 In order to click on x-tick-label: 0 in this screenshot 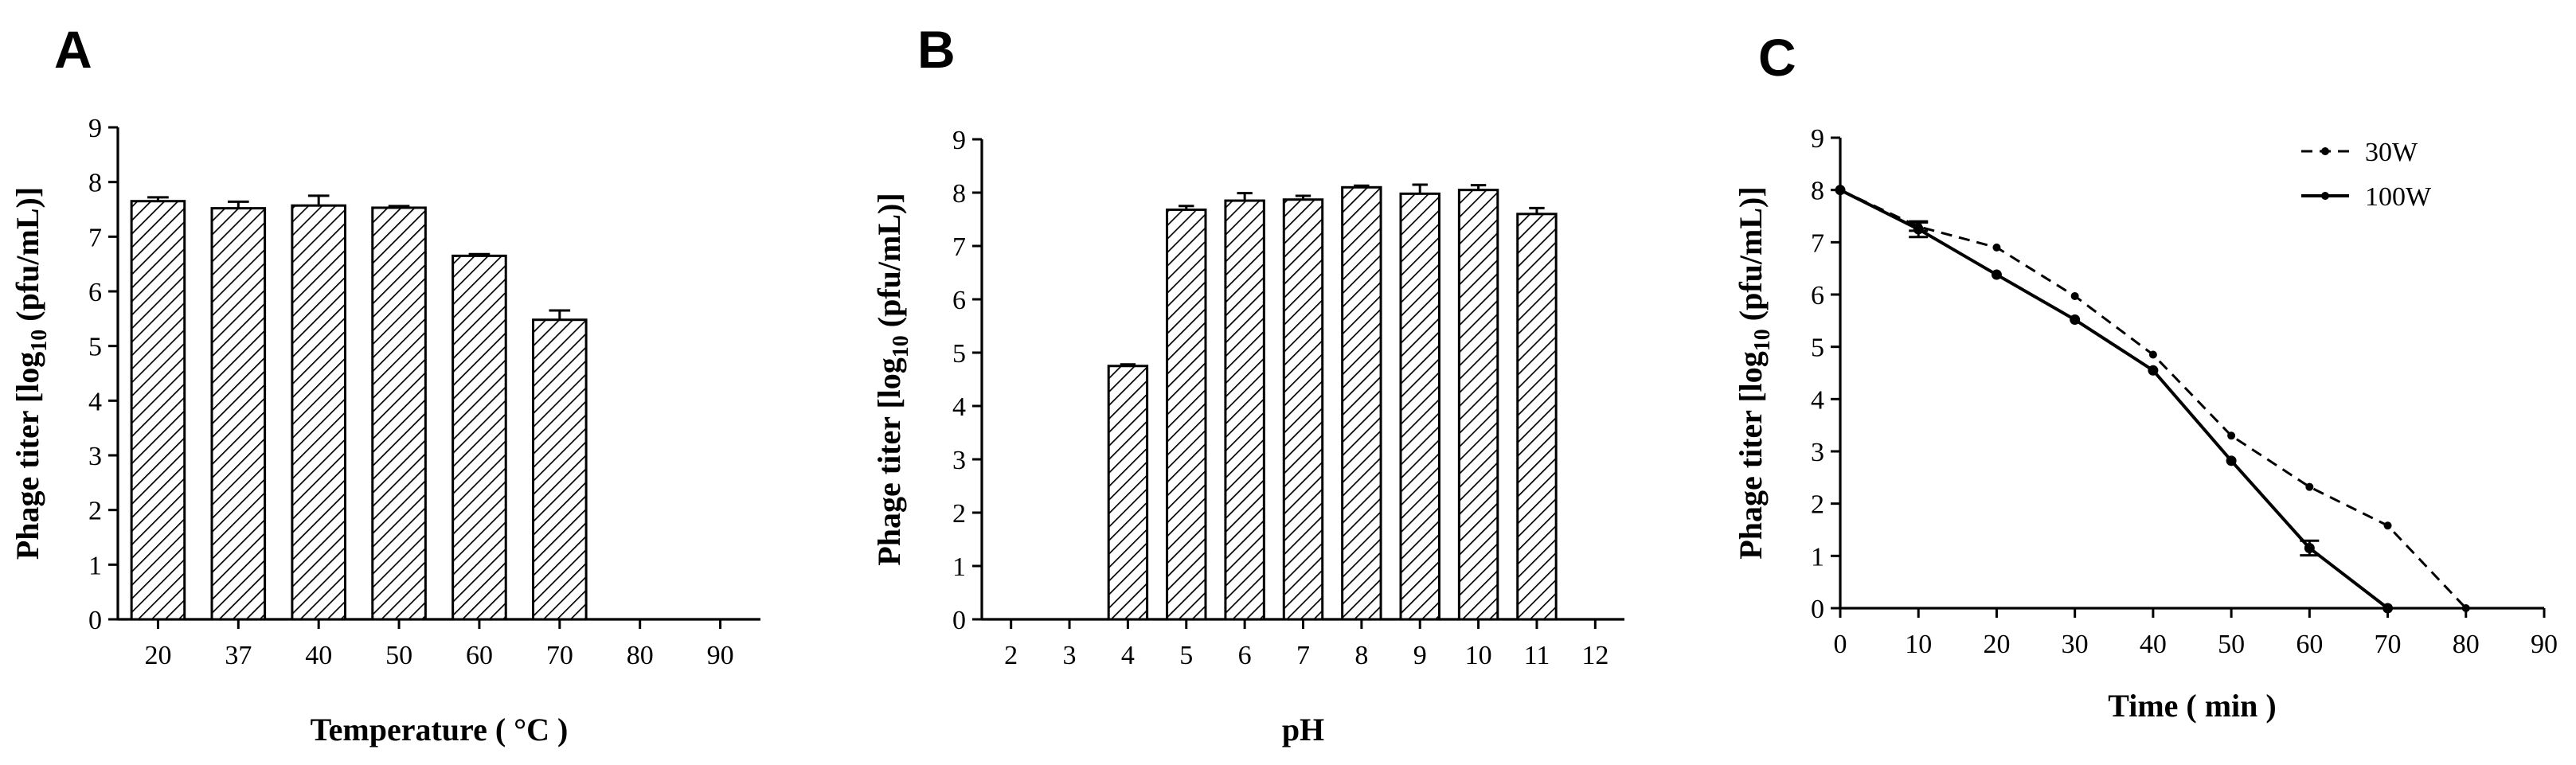, I will do `click(1841, 644)`.